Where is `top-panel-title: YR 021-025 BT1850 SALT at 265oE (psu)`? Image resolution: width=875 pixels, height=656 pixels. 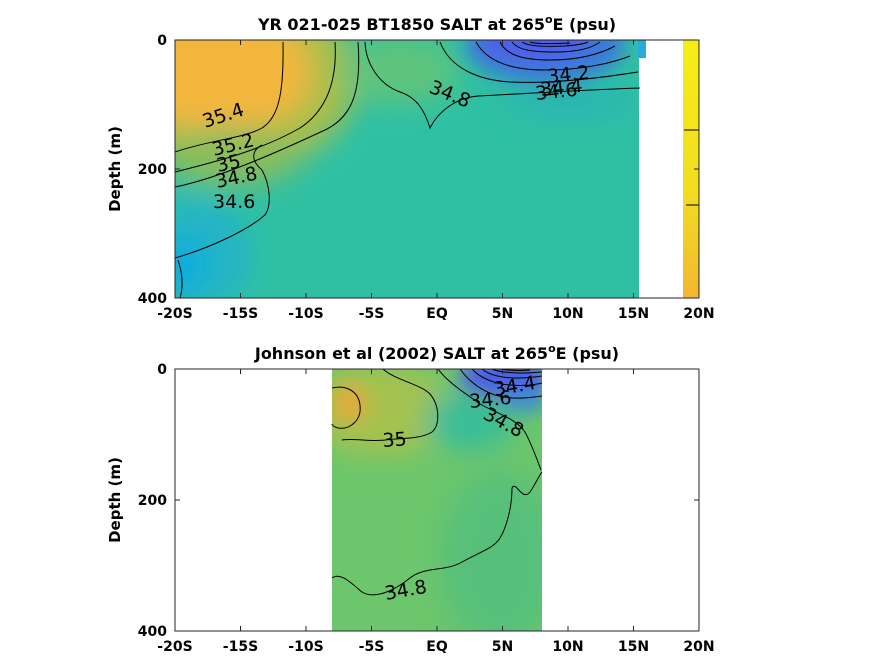
top-panel-title: YR 021-025 BT1850 SALT at 265oE (psu) is located at coordinates (436, 23).